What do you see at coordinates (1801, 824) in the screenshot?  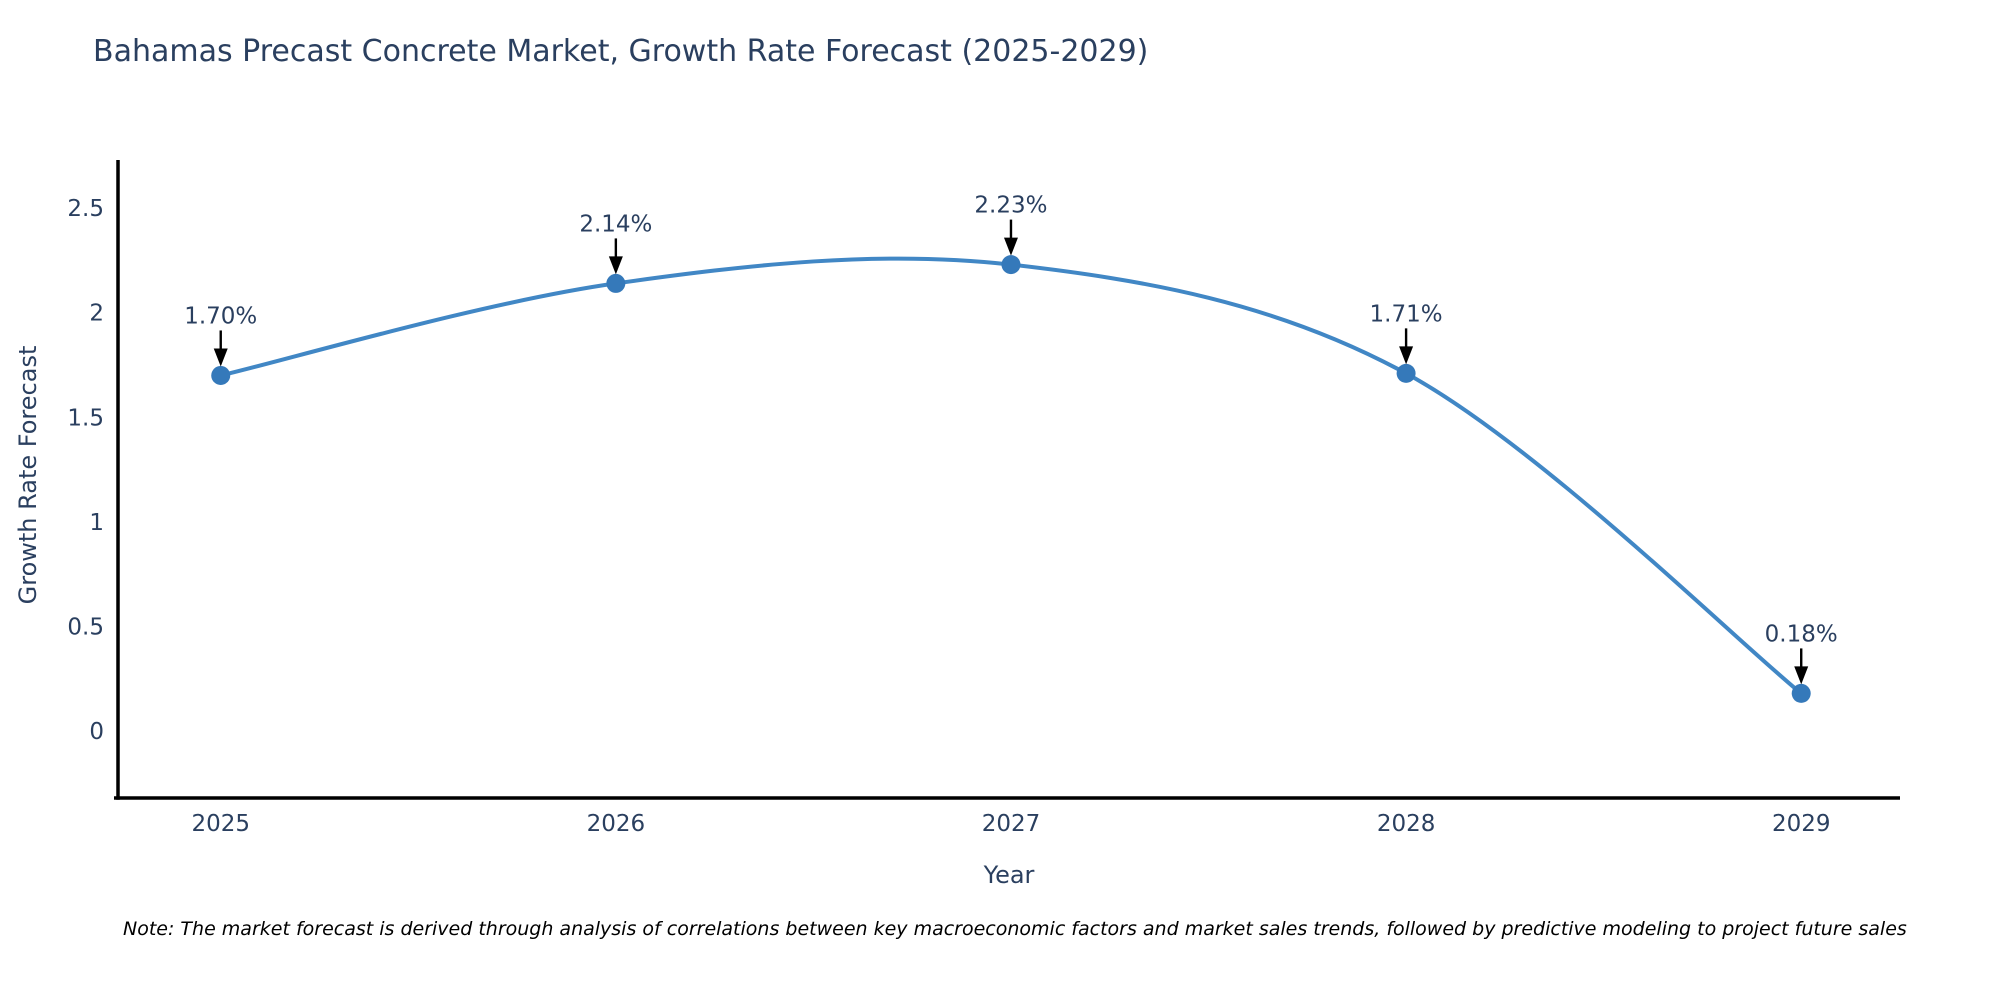 I see `x-tick-label: 2029` at bounding box center [1801, 824].